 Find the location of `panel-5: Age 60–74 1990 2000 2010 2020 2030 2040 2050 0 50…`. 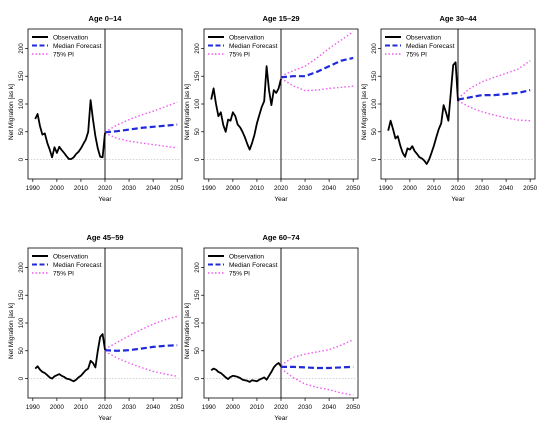

panel-5: Age 60–74 1990 2000 2010 2020 2030 2040 2050 0 50… is located at coordinates (272, 327).